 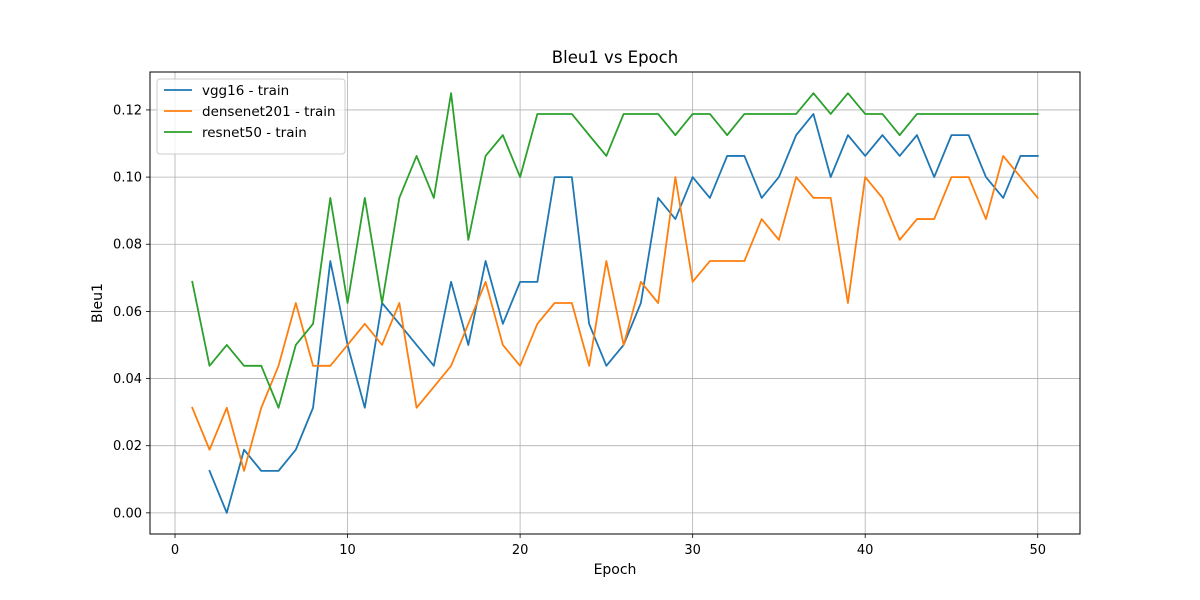 What do you see at coordinates (127, 446) in the screenshot?
I see `y-tick-label: 0.02` at bounding box center [127, 446].